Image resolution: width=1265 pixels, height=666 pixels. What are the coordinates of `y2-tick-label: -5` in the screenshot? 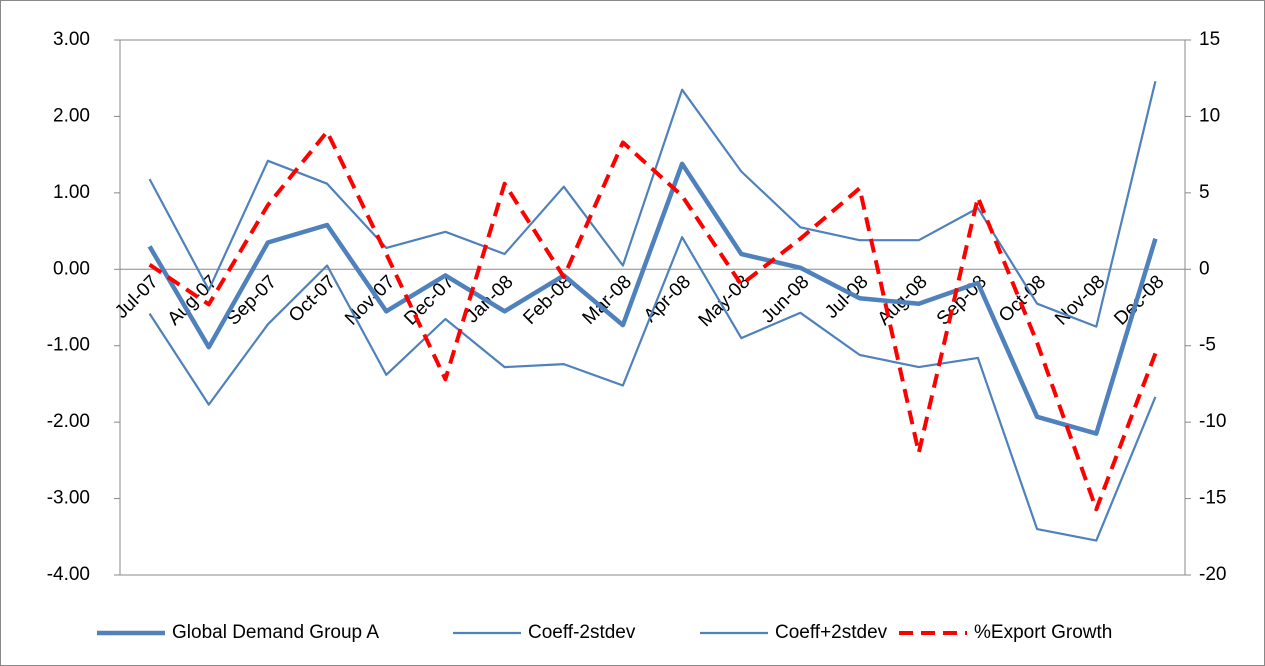 It's located at (1207, 345).